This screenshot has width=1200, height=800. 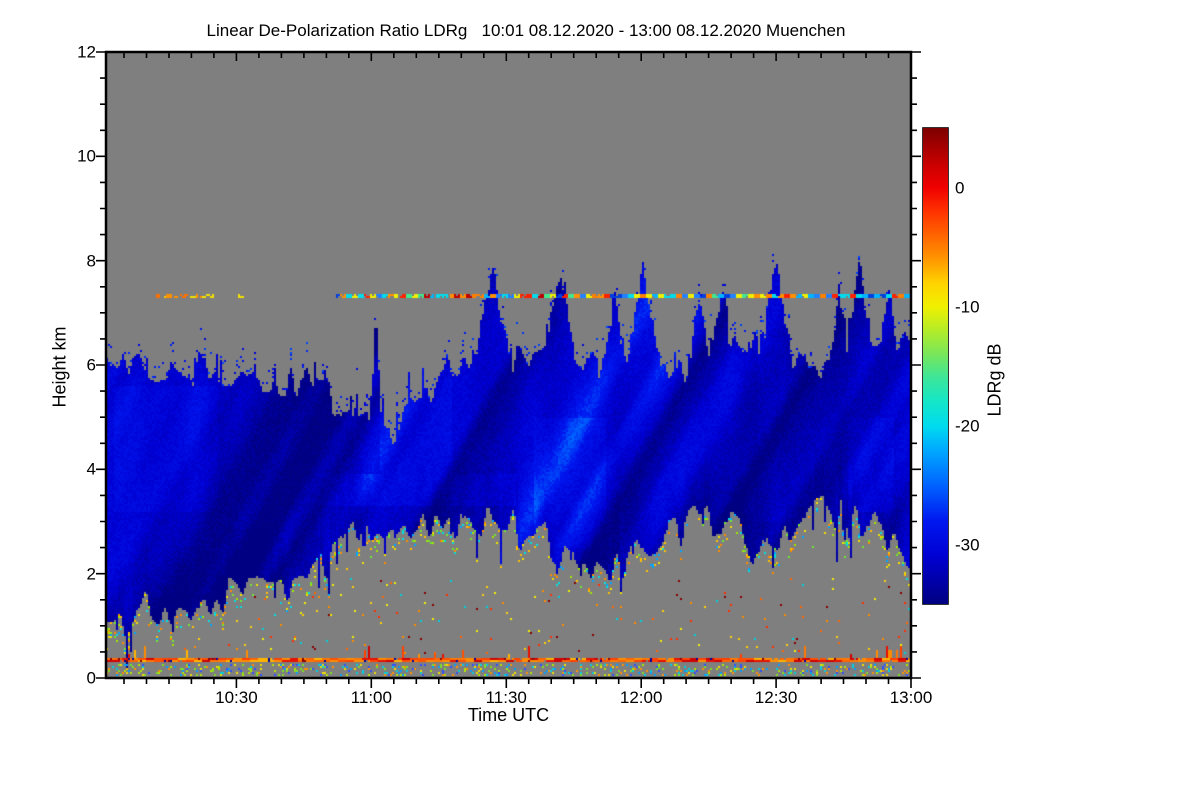 I want to click on colorbar-label: LDRg dB, so click(x=994, y=380).